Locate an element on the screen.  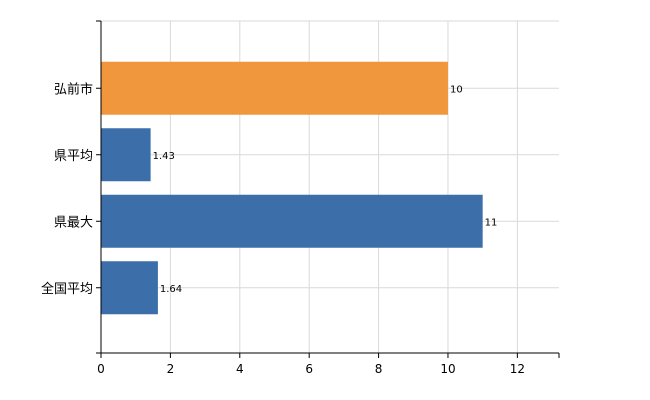
x-tick-label: 0 is located at coordinates (101, 369).